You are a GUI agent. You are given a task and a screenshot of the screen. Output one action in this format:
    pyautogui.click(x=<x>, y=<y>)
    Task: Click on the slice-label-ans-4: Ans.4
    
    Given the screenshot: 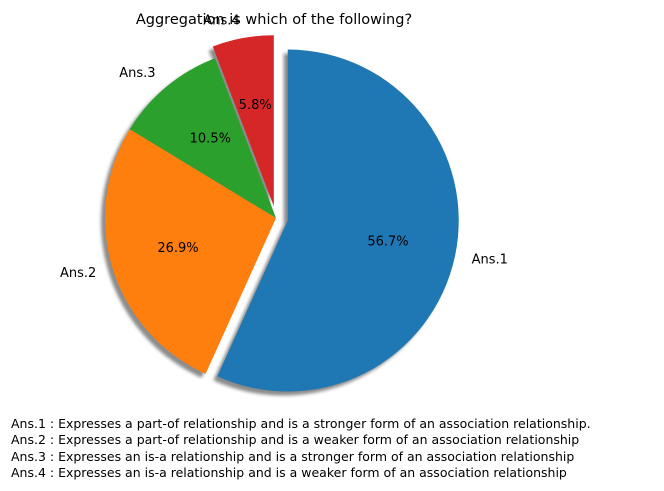 What is the action you would take?
    pyautogui.click(x=221, y=21)
    